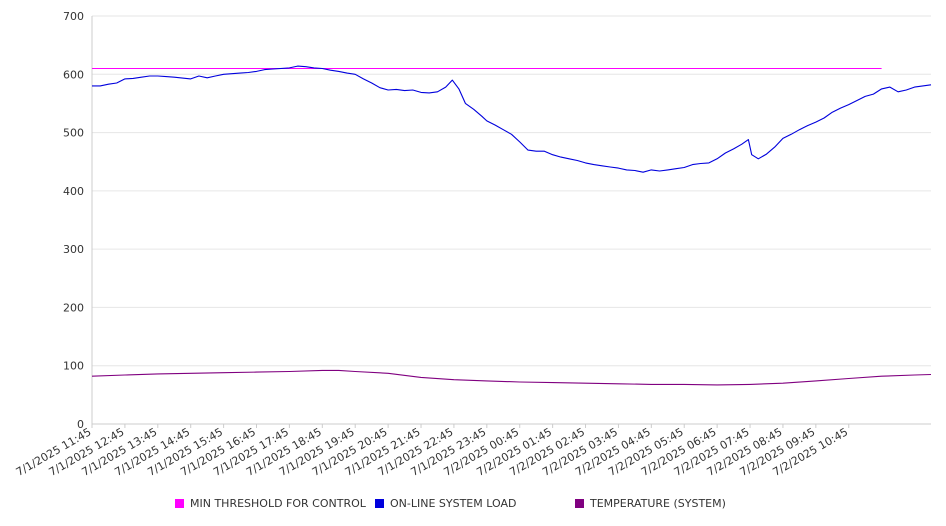 The image size is (946, 526). What do you see at coordinates (278, 503) in the screenshot?
I see `legend-label-min-threshold: MIN THRESHOLD FOR CONTROL` at bounding box center [278, 503].